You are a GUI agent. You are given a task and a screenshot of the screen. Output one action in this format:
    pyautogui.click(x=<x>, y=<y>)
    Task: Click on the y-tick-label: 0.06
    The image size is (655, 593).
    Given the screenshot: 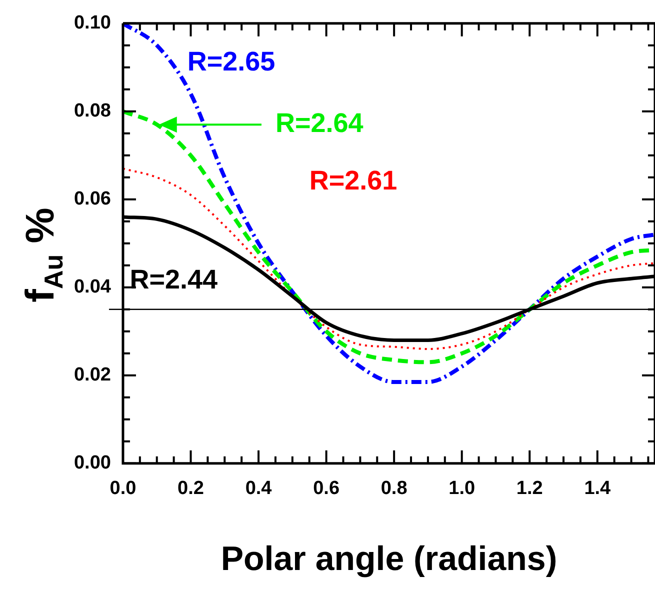 What is the action you would take?
    pyautogui.click(x=92, y=199)
    